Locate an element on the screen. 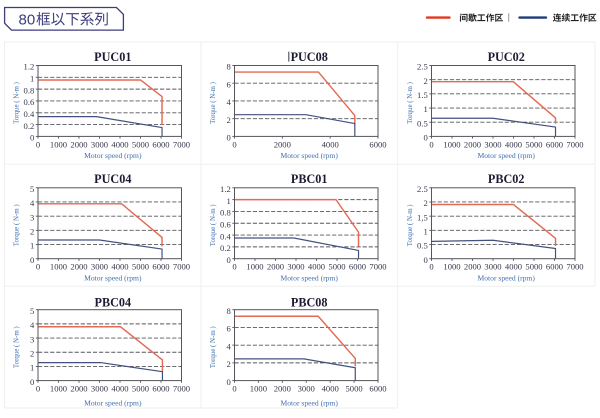 The image size is (600, 418). svg-text: 1,5 is located at coordinates (422, 217).